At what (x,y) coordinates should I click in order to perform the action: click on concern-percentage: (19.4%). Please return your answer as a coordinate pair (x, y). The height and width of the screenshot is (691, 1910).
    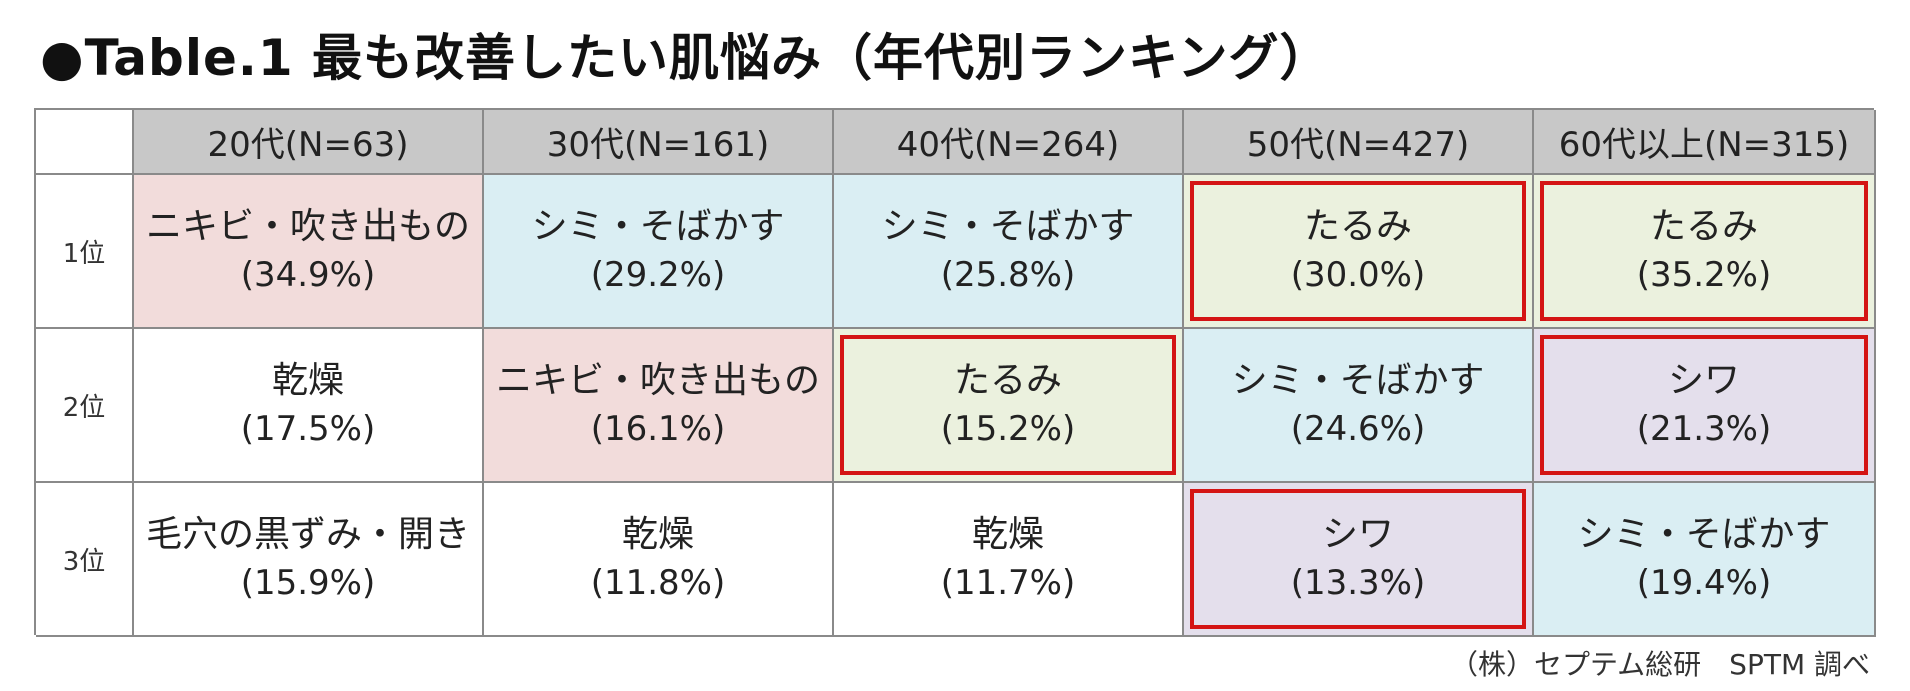
    Looking at the image, I should click on (1704, 583).